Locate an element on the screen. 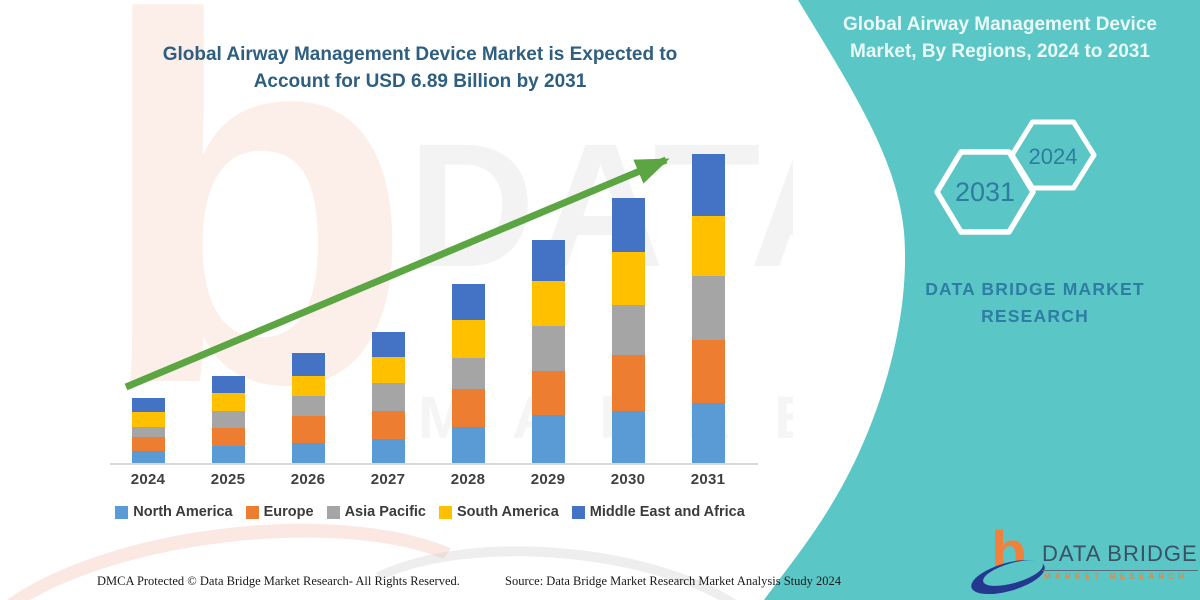 Image resolution: width=1200 pixels, height=600 pixels. legend-swatch-north-america is located at coordinates (122, 512).